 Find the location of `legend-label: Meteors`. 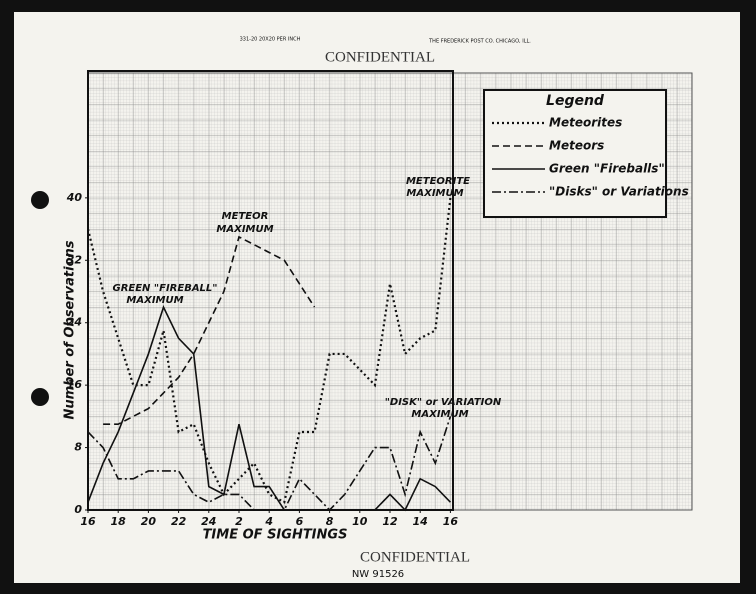

legend-label: Meteors is located at coordinates (576, 146).